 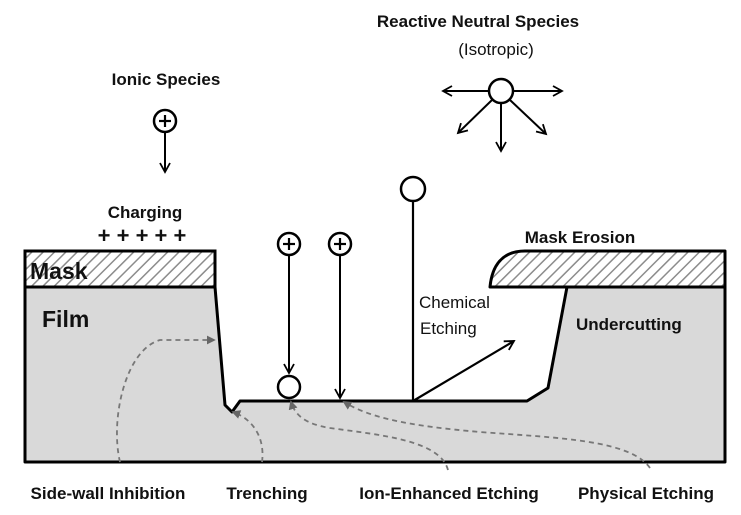 I want to click on label-chemical-line2: Etching, so click(x=448, y=328).